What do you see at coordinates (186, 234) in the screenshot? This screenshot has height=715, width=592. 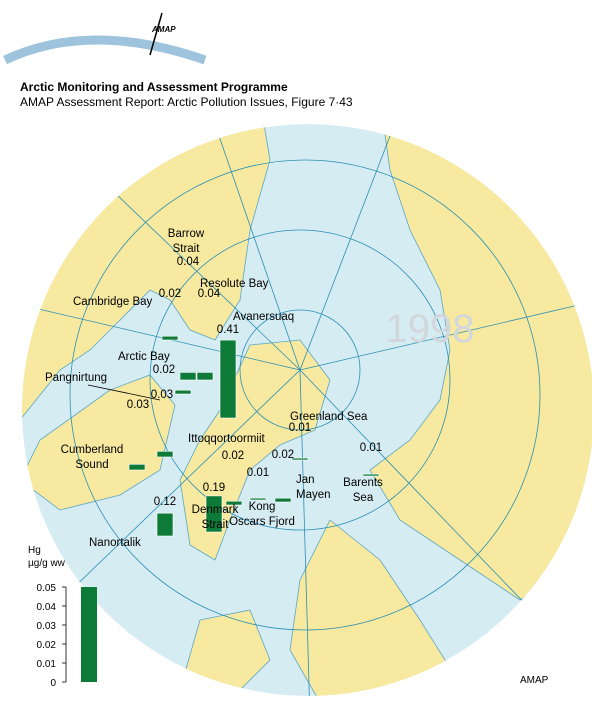 I see `station-name: Barrow` at bounding box center [186, 234].